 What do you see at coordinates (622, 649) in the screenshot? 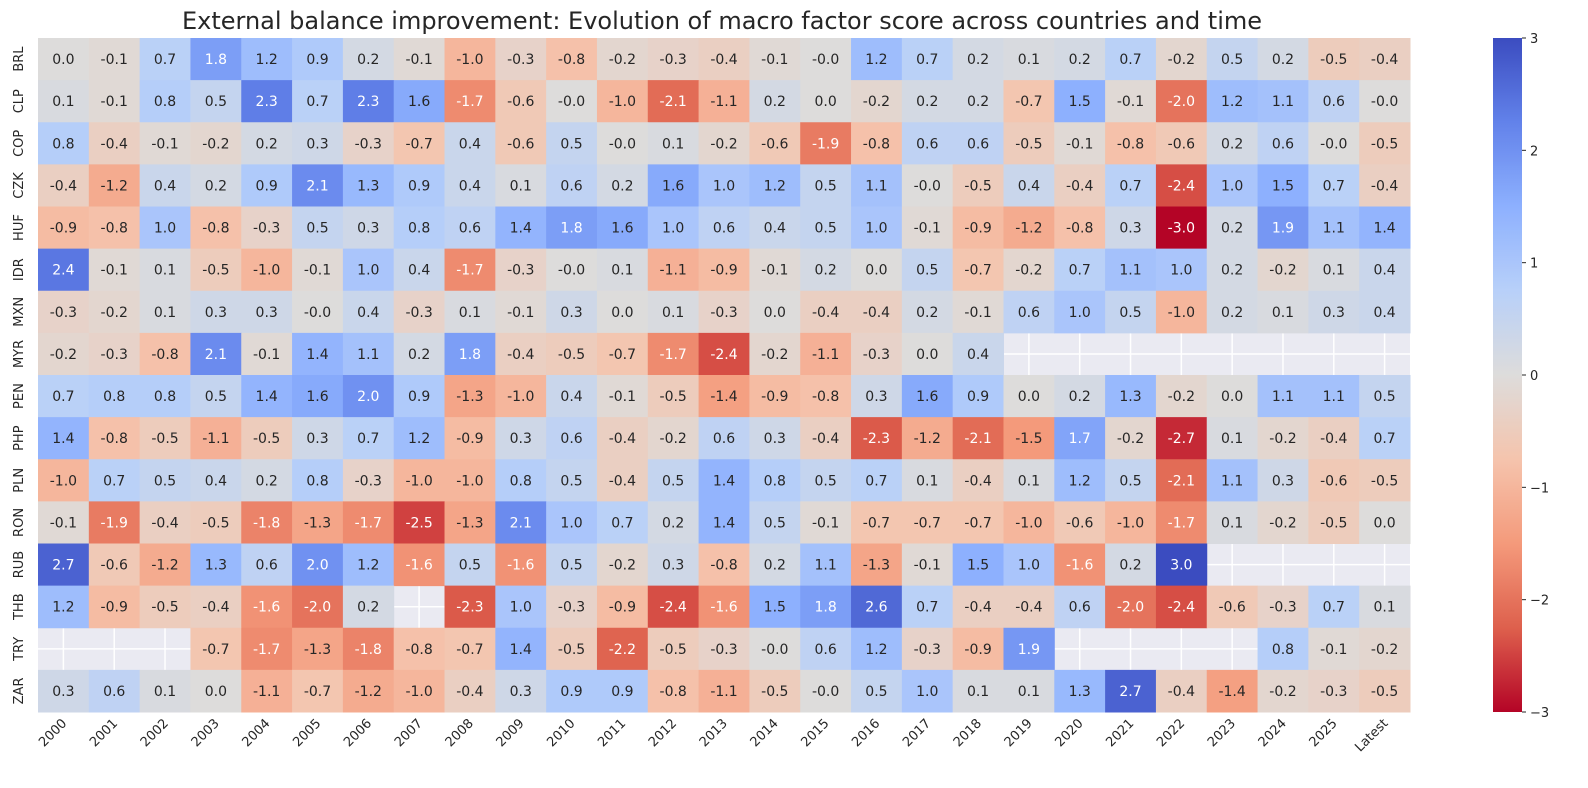
I see `heatmap-cell: -2.2` at bounding box center [622, 649].